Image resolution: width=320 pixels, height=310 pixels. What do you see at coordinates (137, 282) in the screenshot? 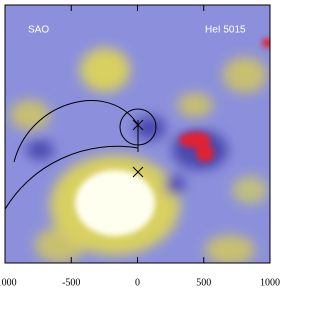
I see `x-tick-label: 0` at bounding box center [137, 282].